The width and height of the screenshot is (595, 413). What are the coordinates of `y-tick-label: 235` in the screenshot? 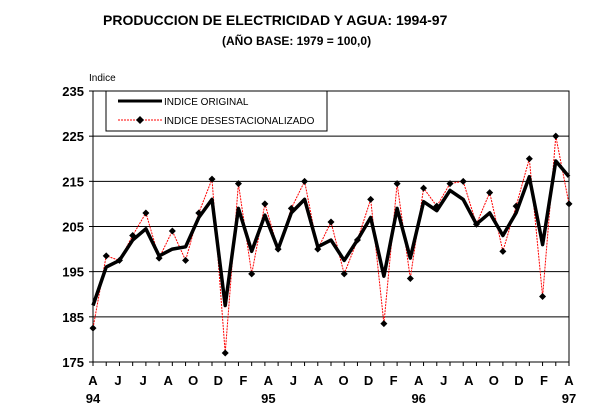 It's located at (73, 91).